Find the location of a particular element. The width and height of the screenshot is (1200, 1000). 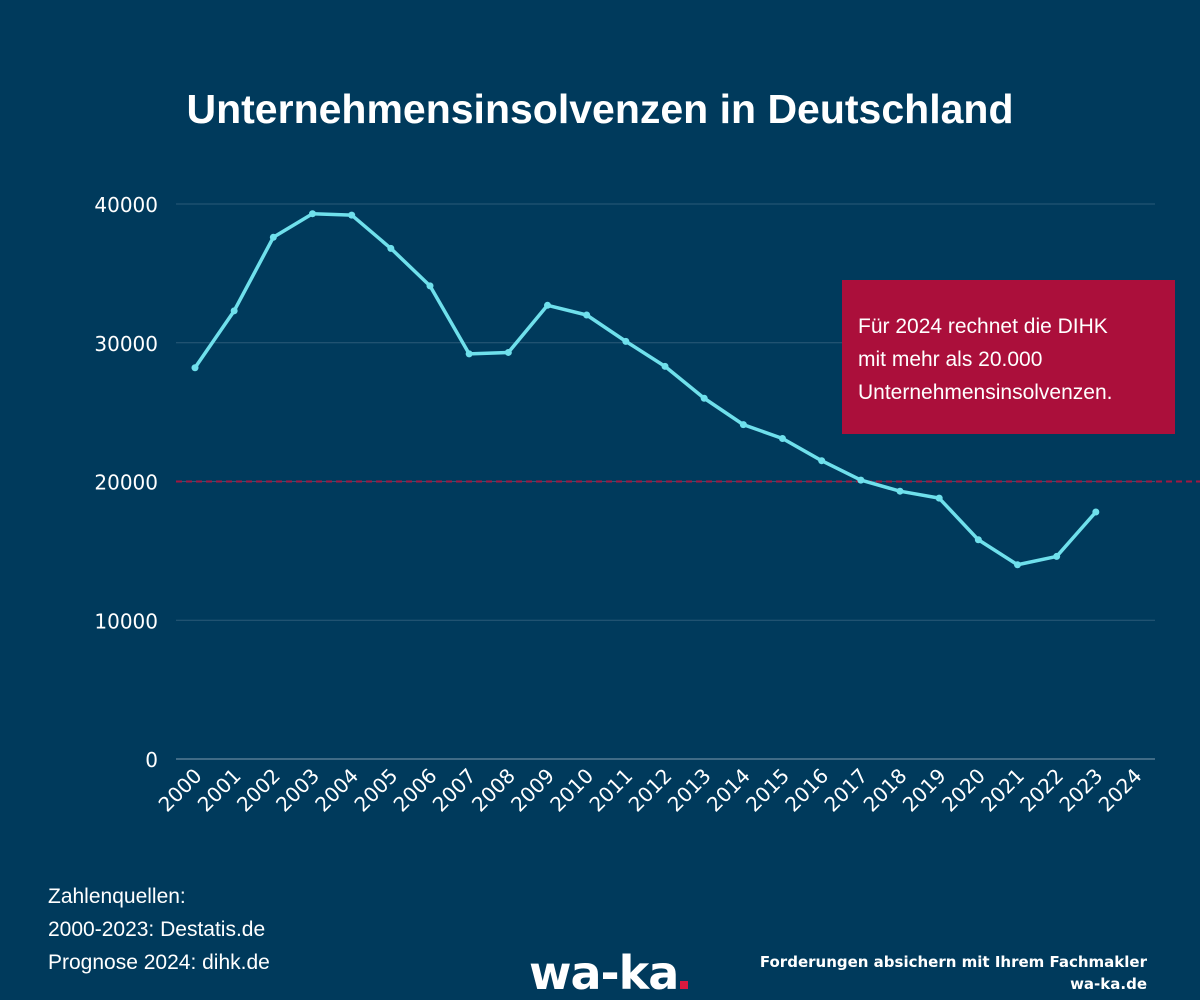

x-tick-label: 2004 is located at coordinates (336, 790).